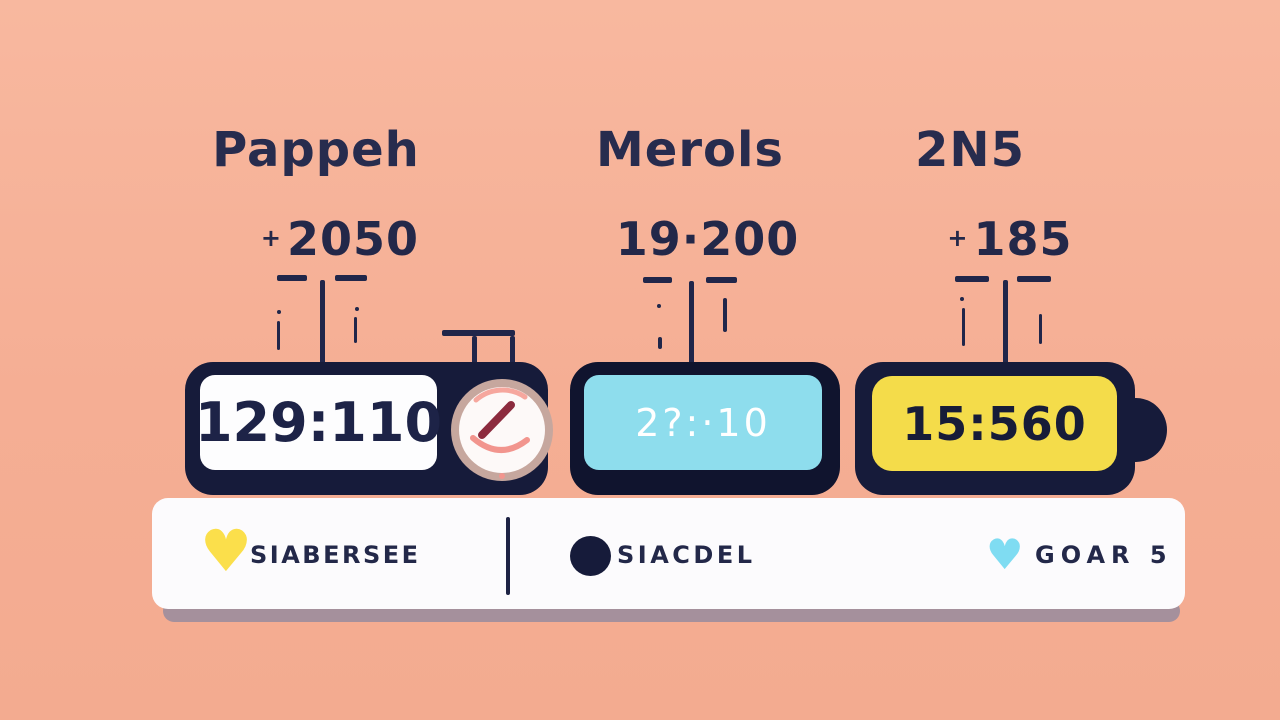  I want to click on legend-label-3: GOAR 5, so click(1104, 555).